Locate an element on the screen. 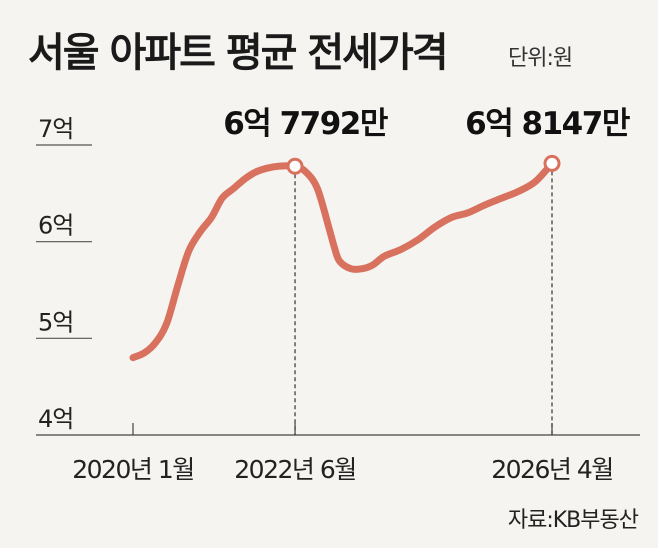 The image size is (658, 548). x-axis: 2020년 1월 2022년 6월 2026년 4월 is located at coordinates (343, 453).